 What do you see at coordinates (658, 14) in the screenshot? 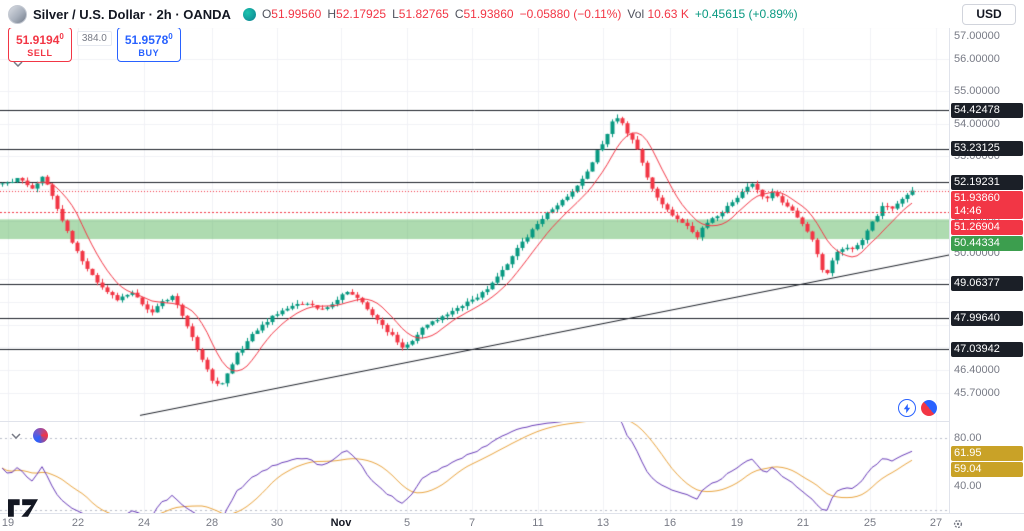
I see `volume-value: Vol 10.63 K` at bounding box center [658, 14].